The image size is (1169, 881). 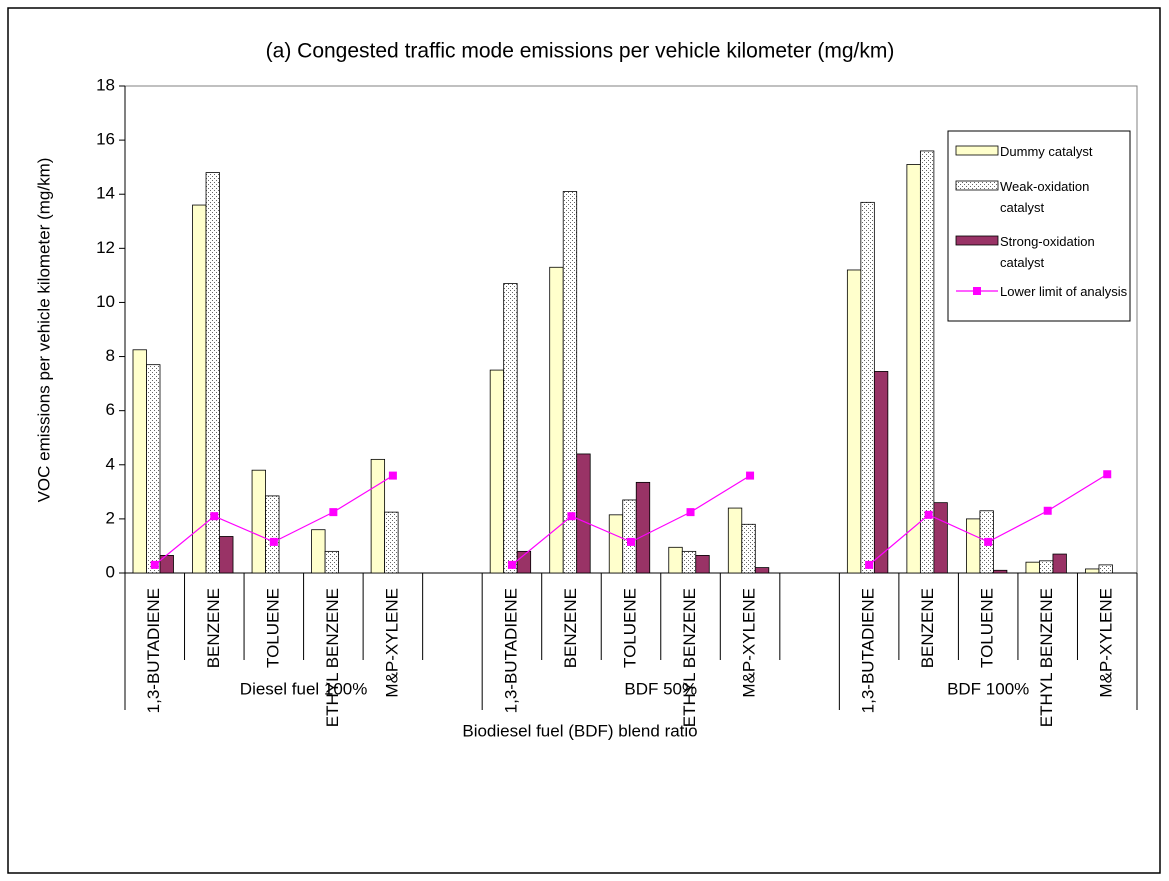 What do you see at coordinates (110, 517) in the screenshot?
I see `y-tick-label: 2` at bounding box center [110, 517].